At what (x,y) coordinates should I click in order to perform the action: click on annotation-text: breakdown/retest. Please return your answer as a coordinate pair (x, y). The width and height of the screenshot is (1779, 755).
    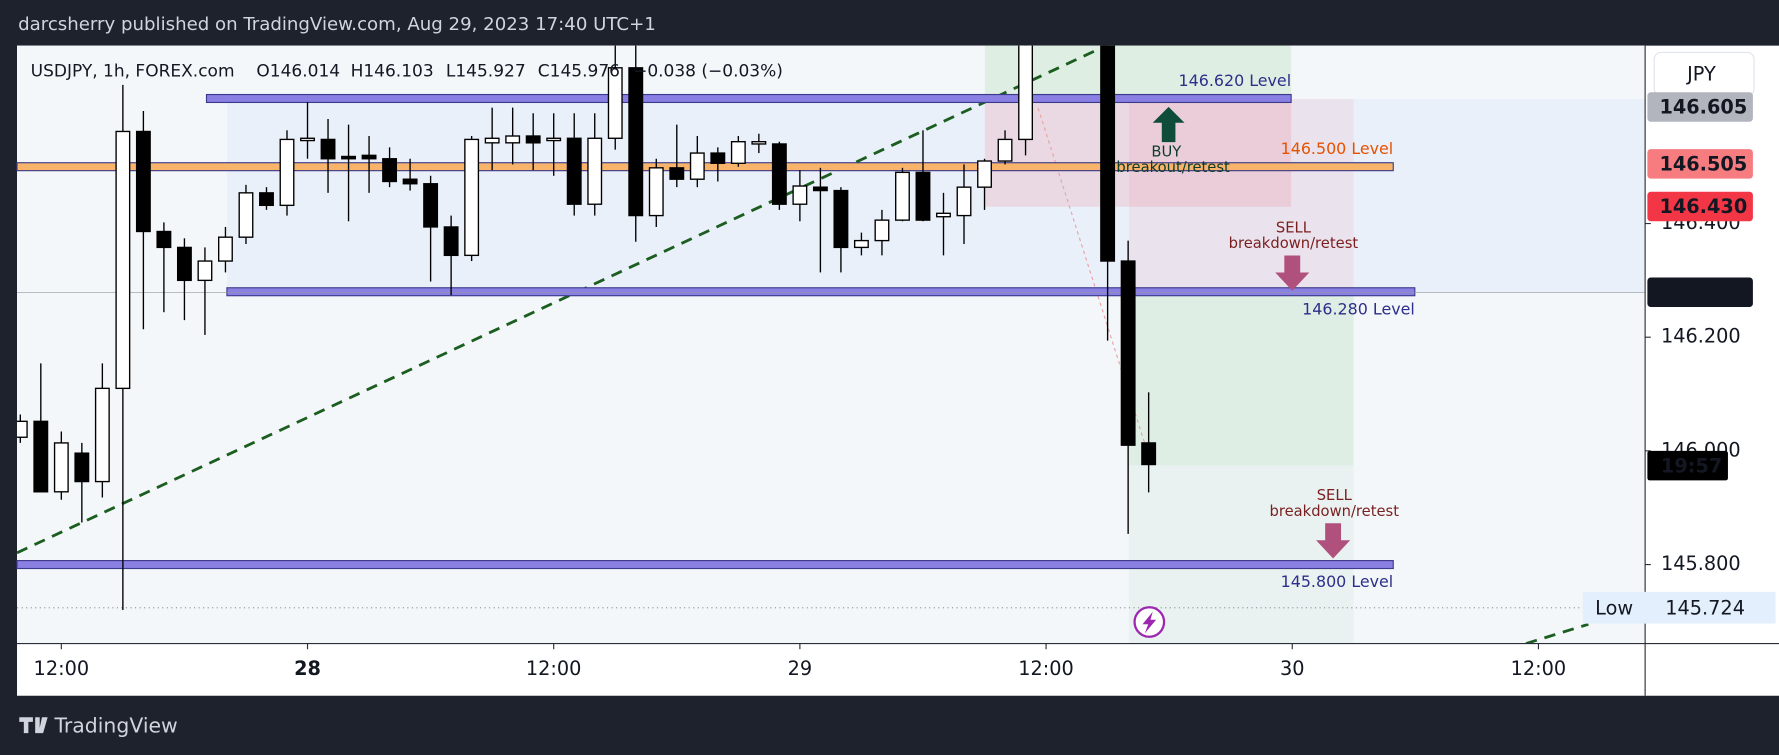
    Looking at the image, I should click on (1334, 511).